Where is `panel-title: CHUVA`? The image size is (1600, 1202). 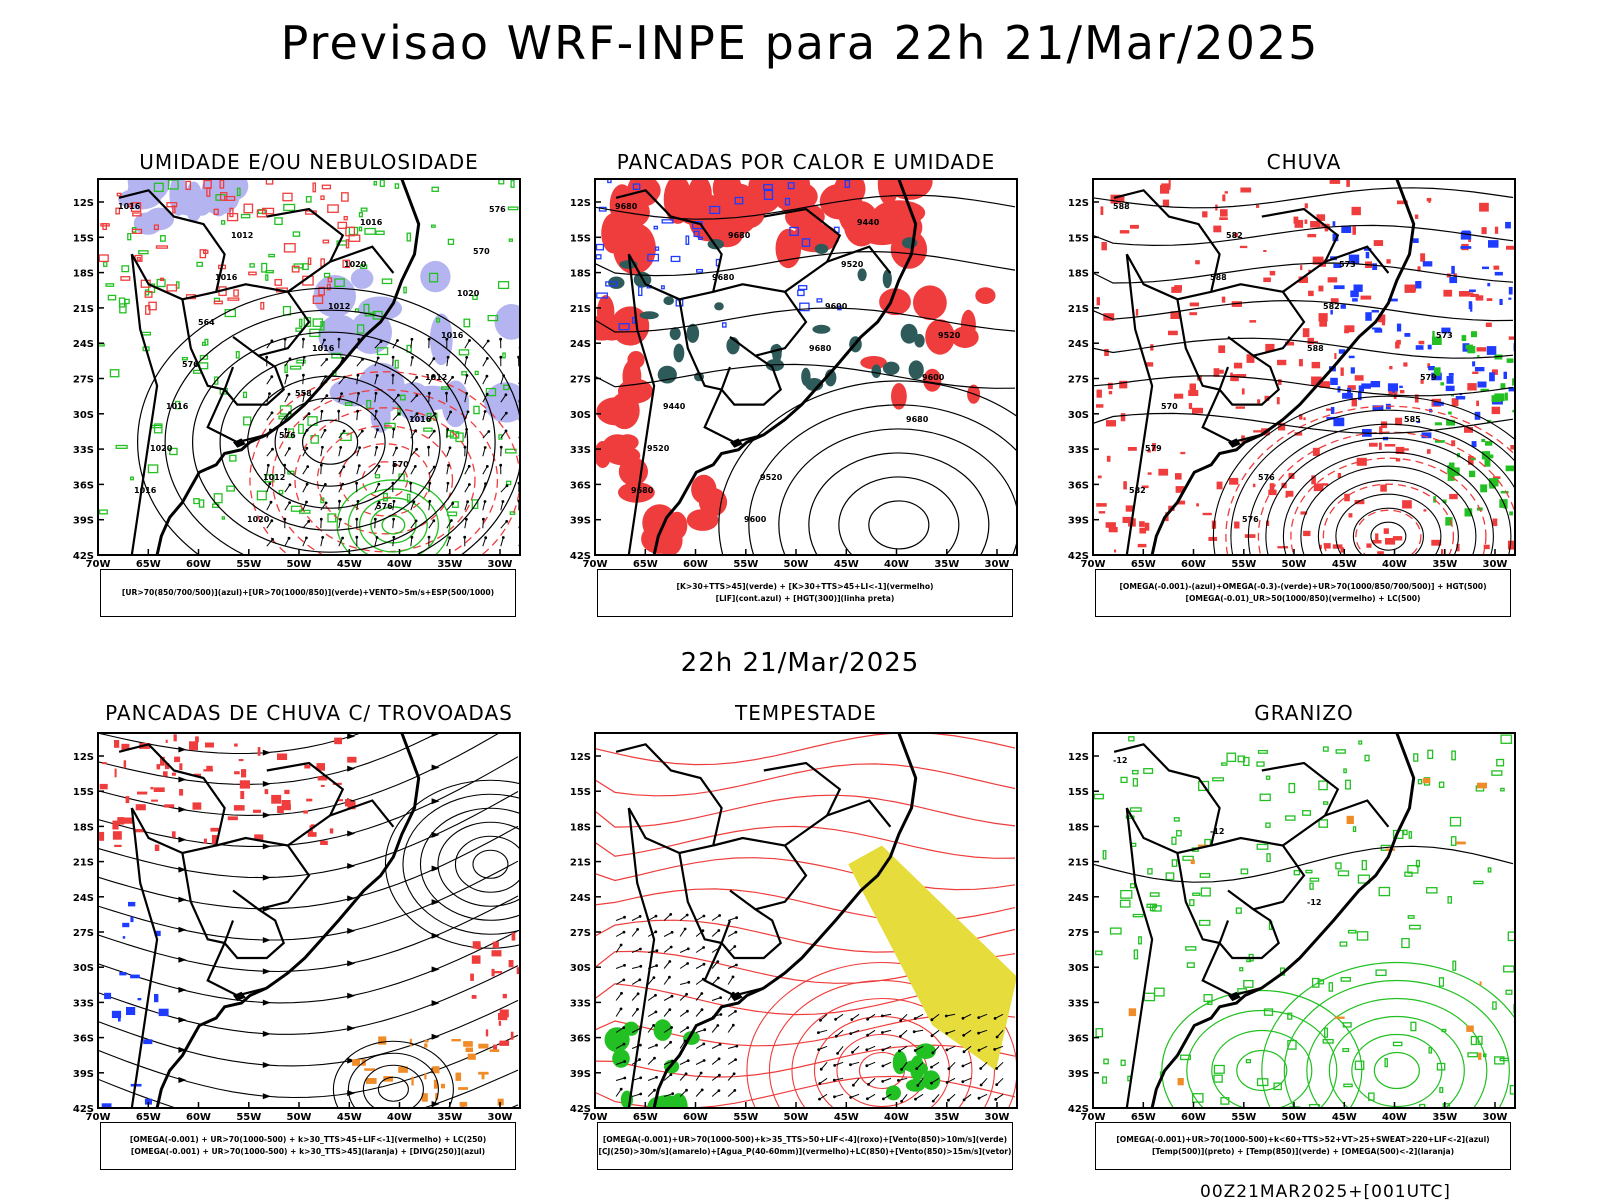
panel-title: CHUVA is located at coordinates (1304, 162).